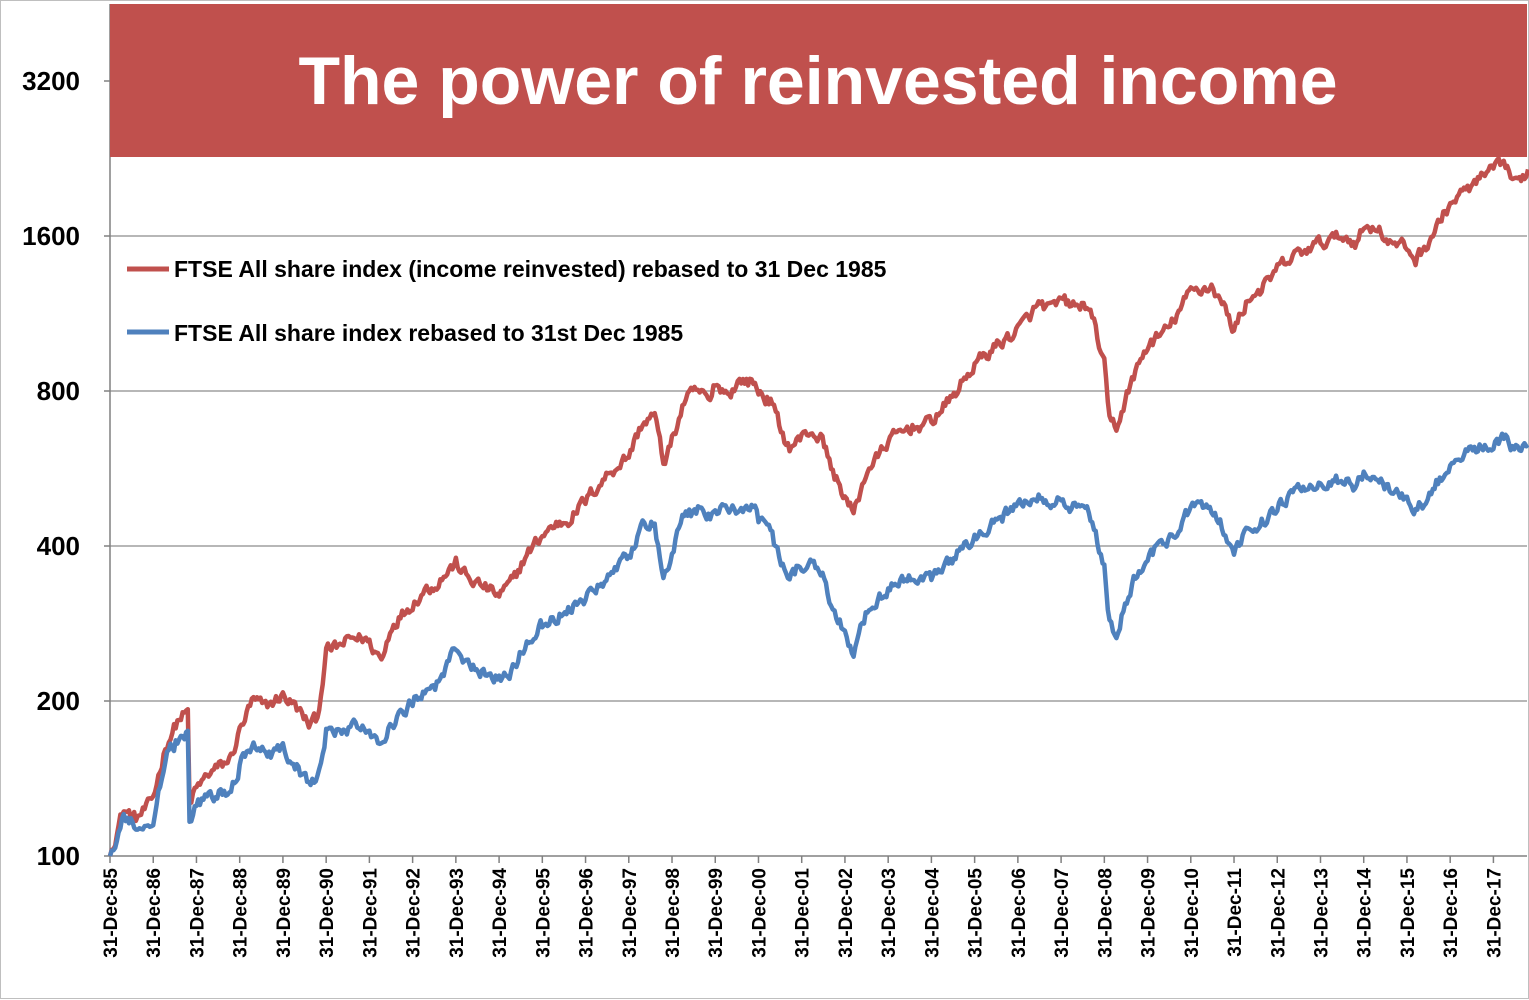 This screenshot has height=1000, width=1529. What do you see at coordinates (932, 913) in the screenshot?
I see `x-tick-label: 31-Dec-04` at bounding box center [932, 913].